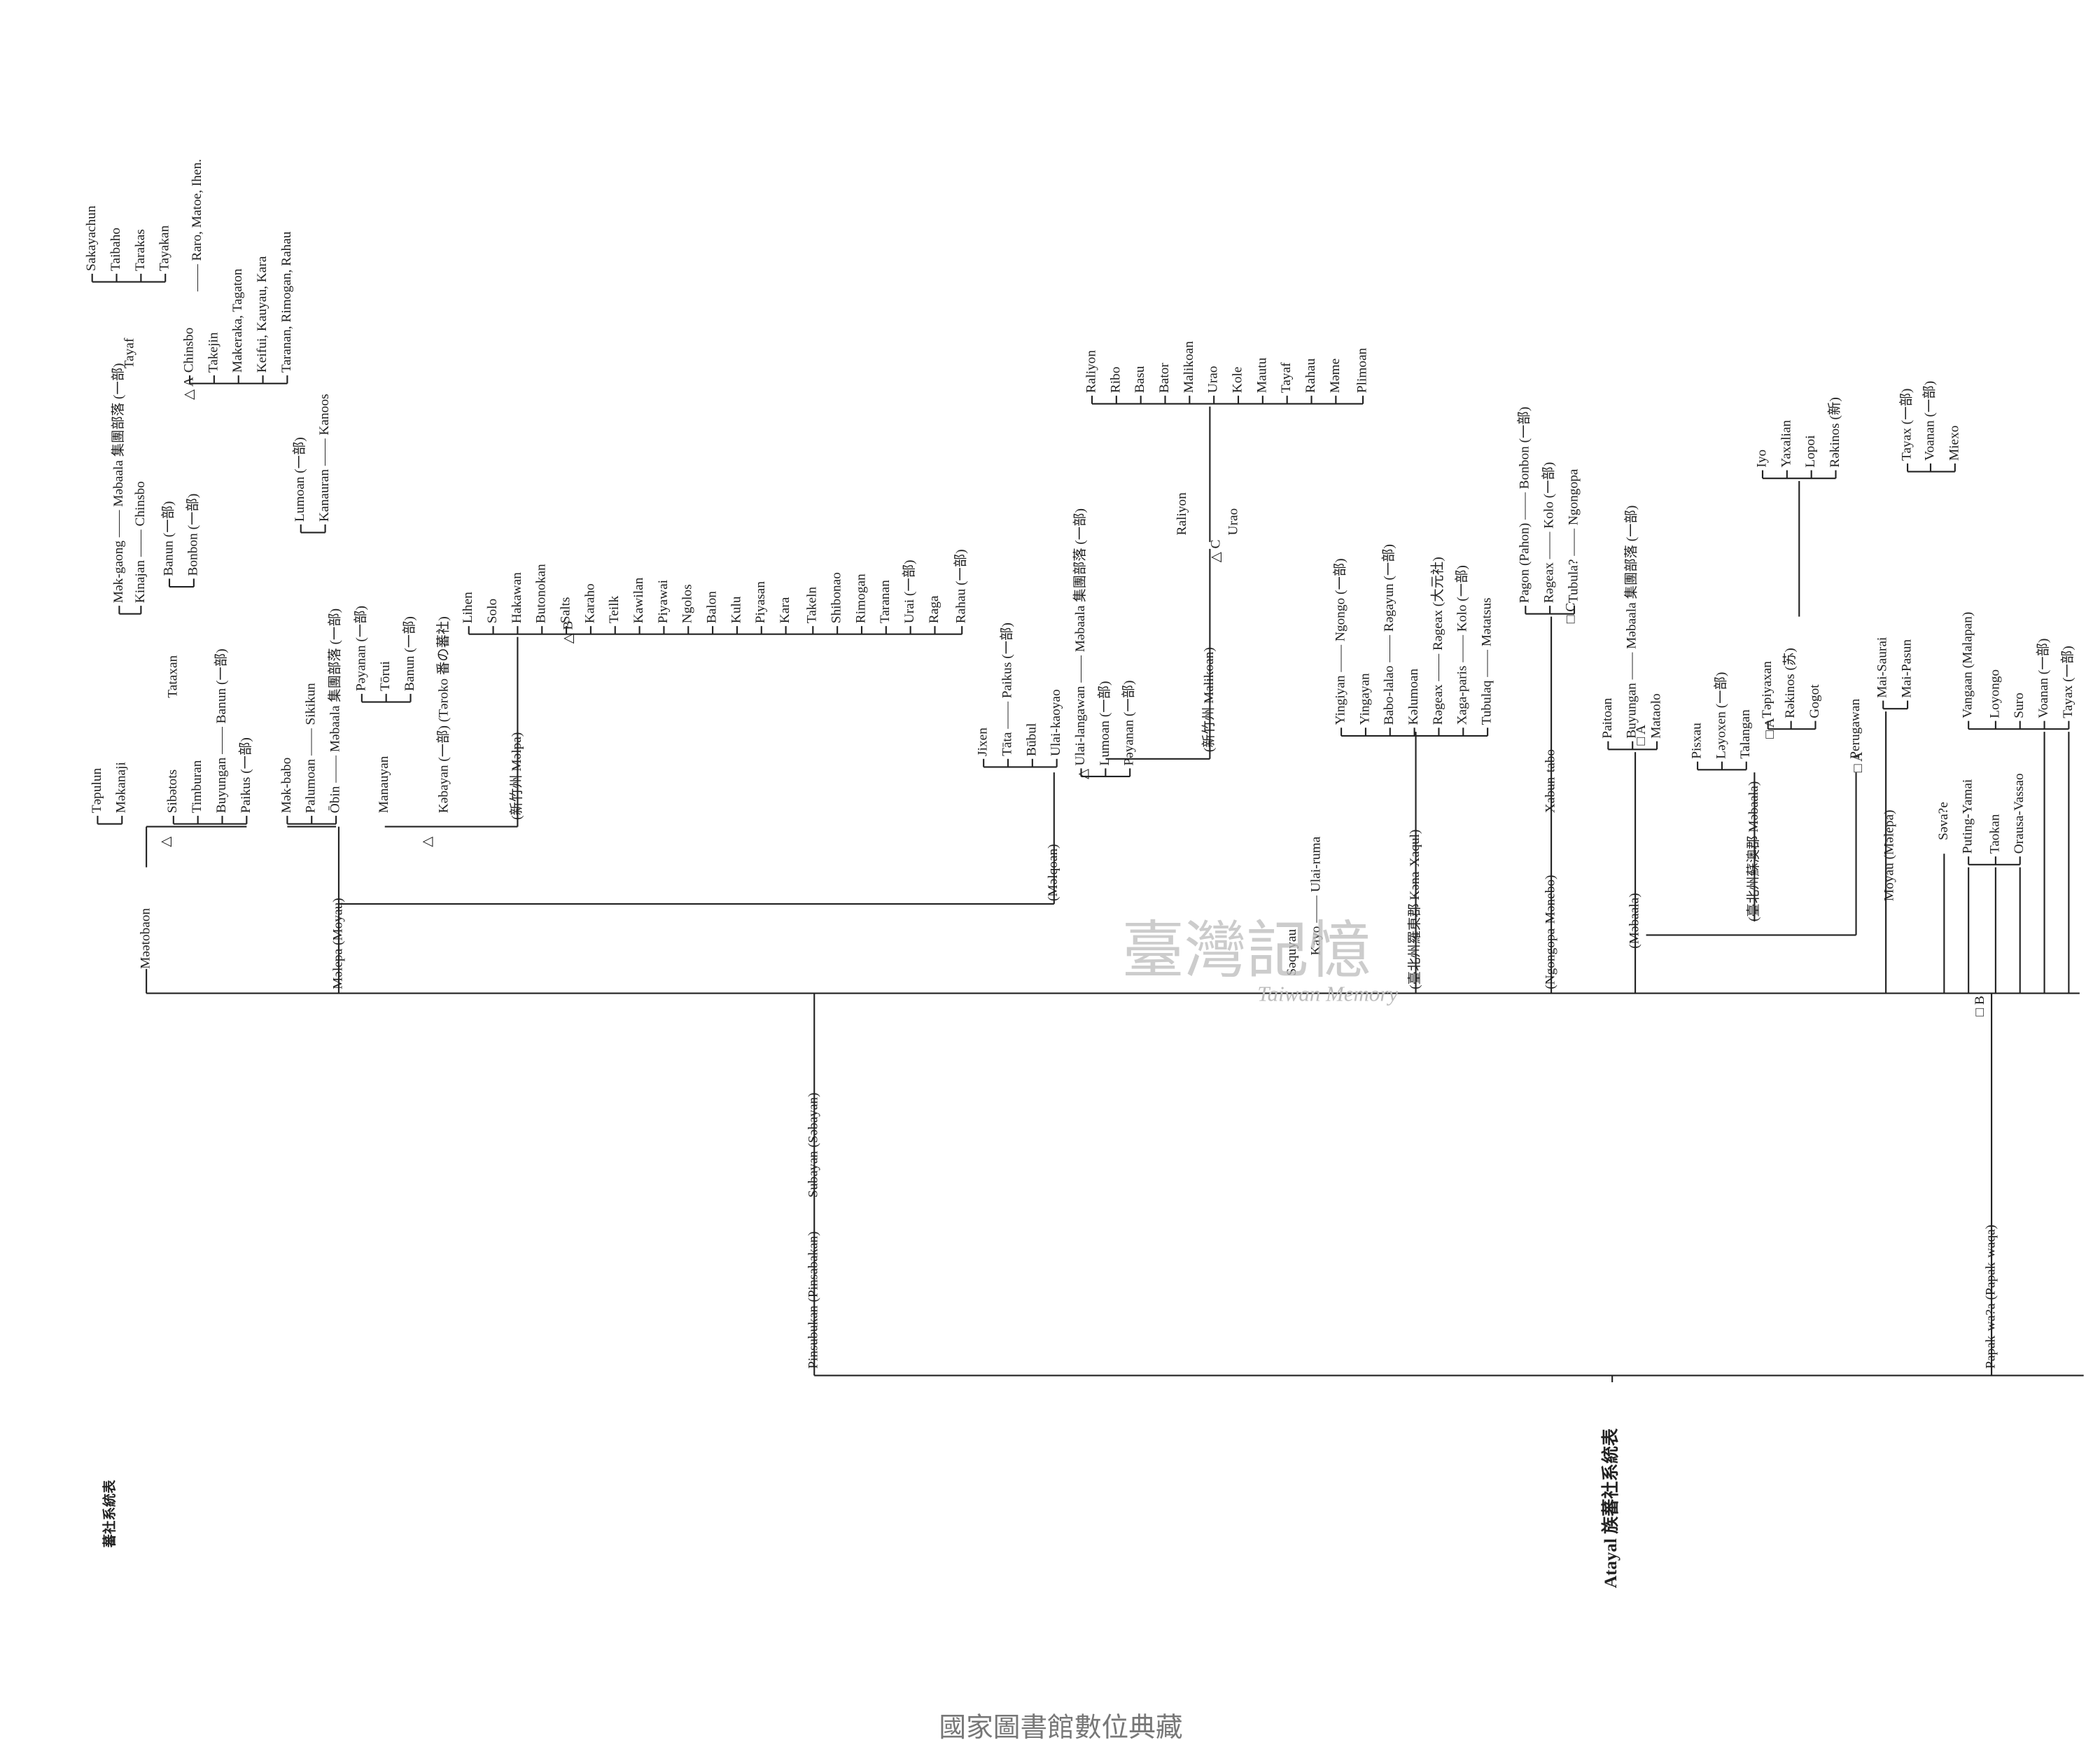  What do you see at coordinates (311, 748) in the screenshot?
I see `label: Palumoan —— Sikikun` at bounding box center [311, 748].